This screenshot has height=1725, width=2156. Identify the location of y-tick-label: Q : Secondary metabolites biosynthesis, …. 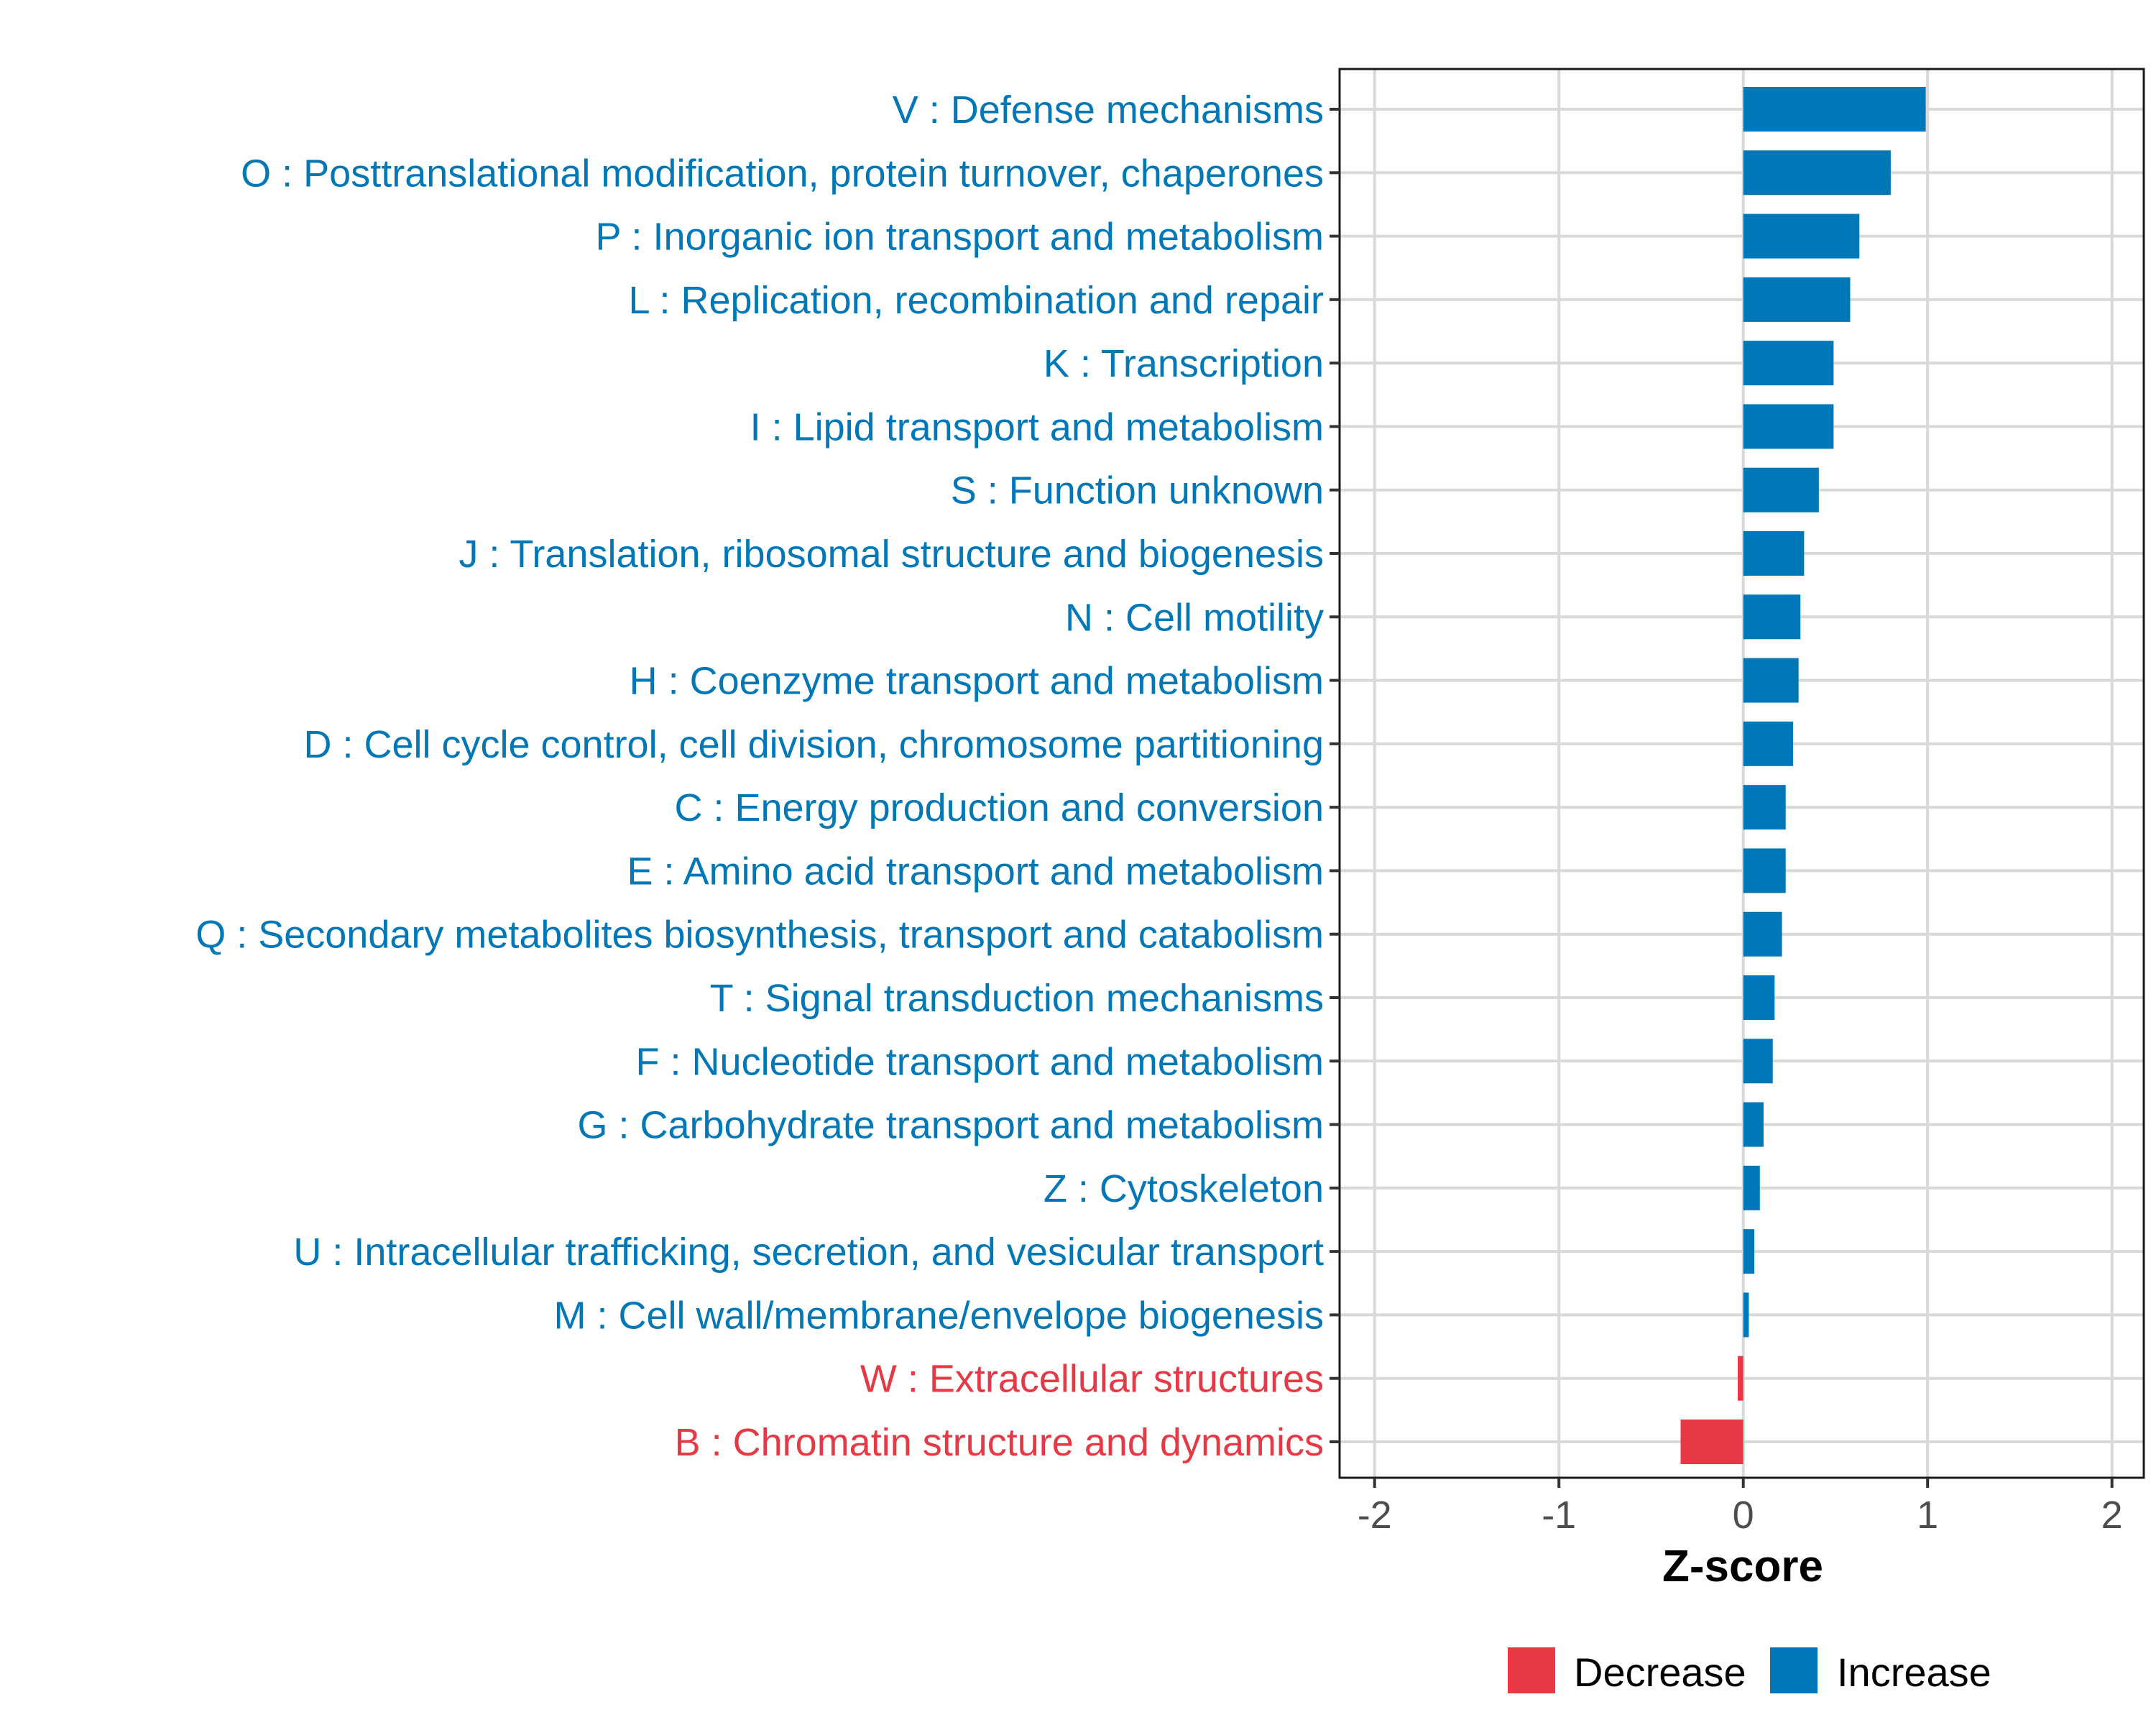
(759, 935).